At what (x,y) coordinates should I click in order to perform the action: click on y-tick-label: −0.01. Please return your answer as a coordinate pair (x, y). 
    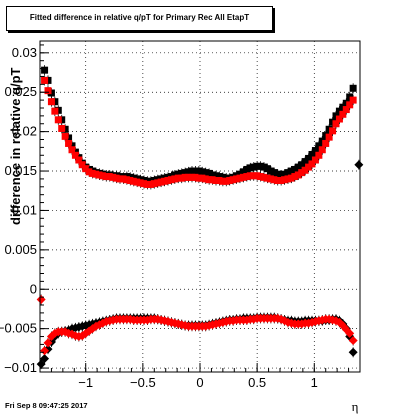
    Looking at the image, I should click on (20, 367).